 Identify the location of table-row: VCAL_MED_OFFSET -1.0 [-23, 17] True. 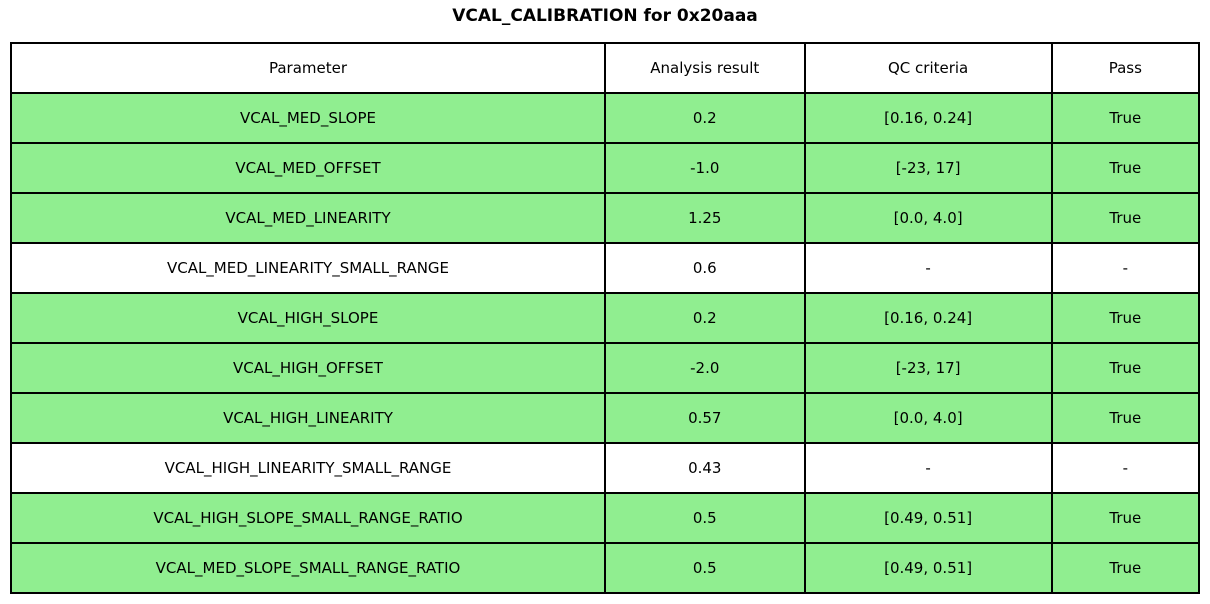
(605, 168).